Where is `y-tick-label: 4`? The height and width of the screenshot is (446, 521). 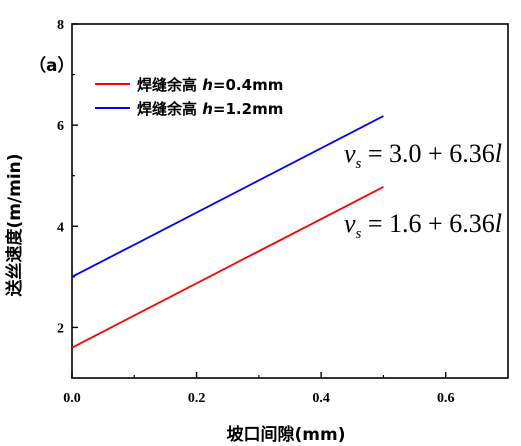 y-tick-label: 4 is located at coordinates (60, 227).